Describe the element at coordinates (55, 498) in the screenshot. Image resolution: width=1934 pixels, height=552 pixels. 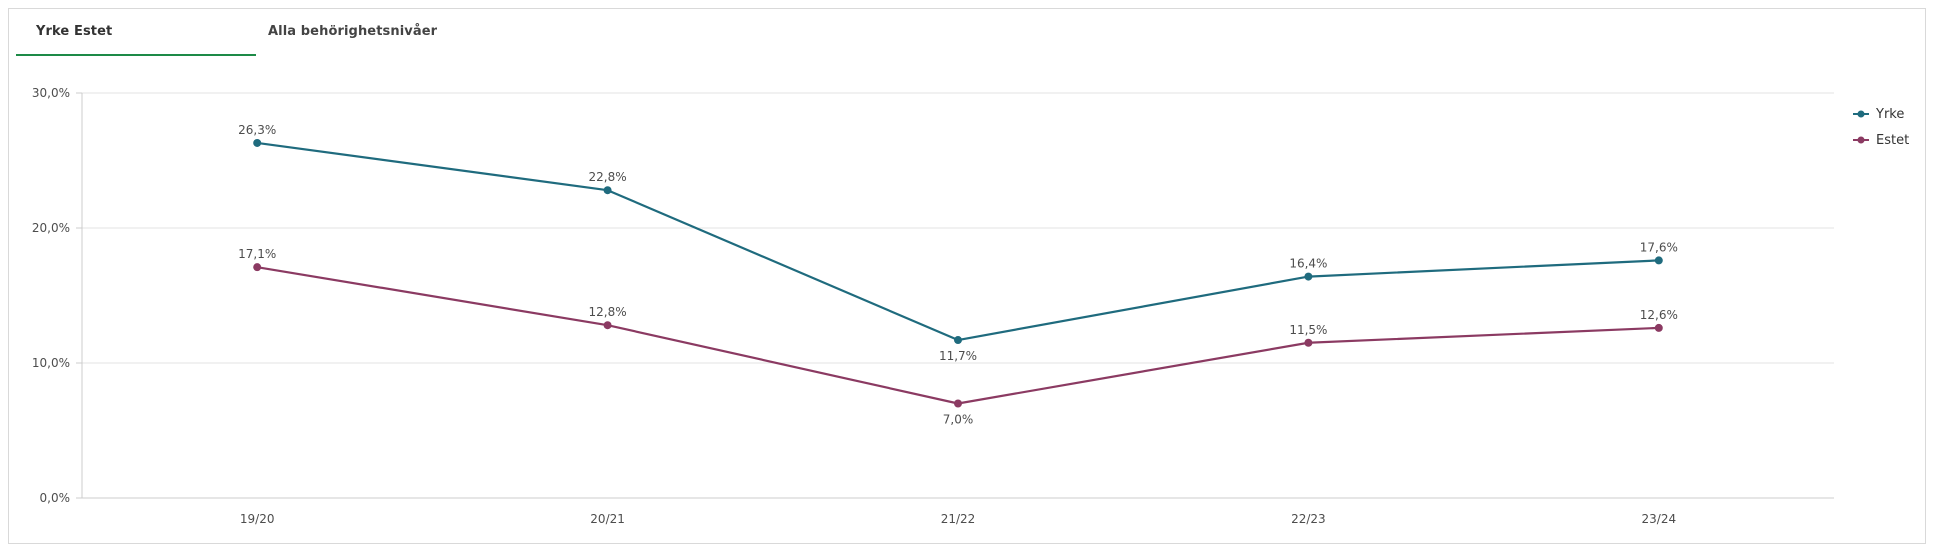
I see `y-tick-label: 0,0%` at that location.